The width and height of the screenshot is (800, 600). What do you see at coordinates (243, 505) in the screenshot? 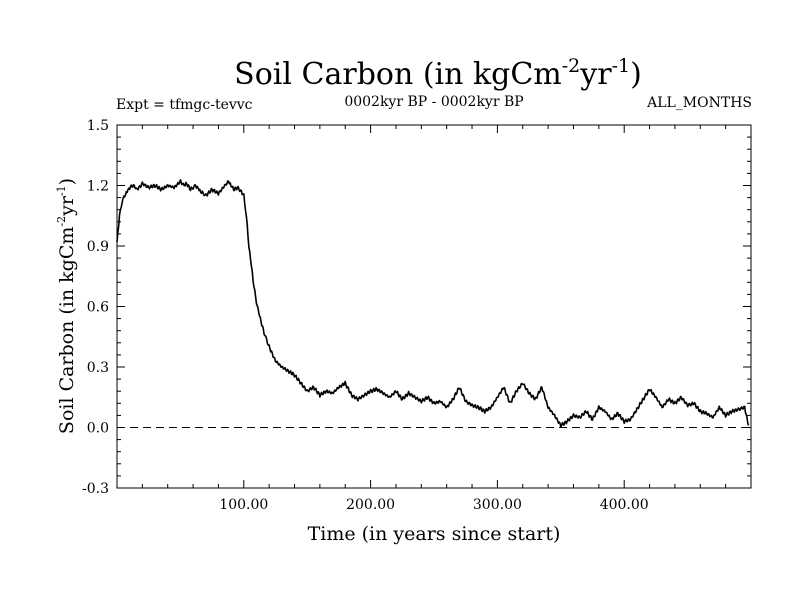
I see `x-tick-label: 100.00` at bounding box center [243, 505].